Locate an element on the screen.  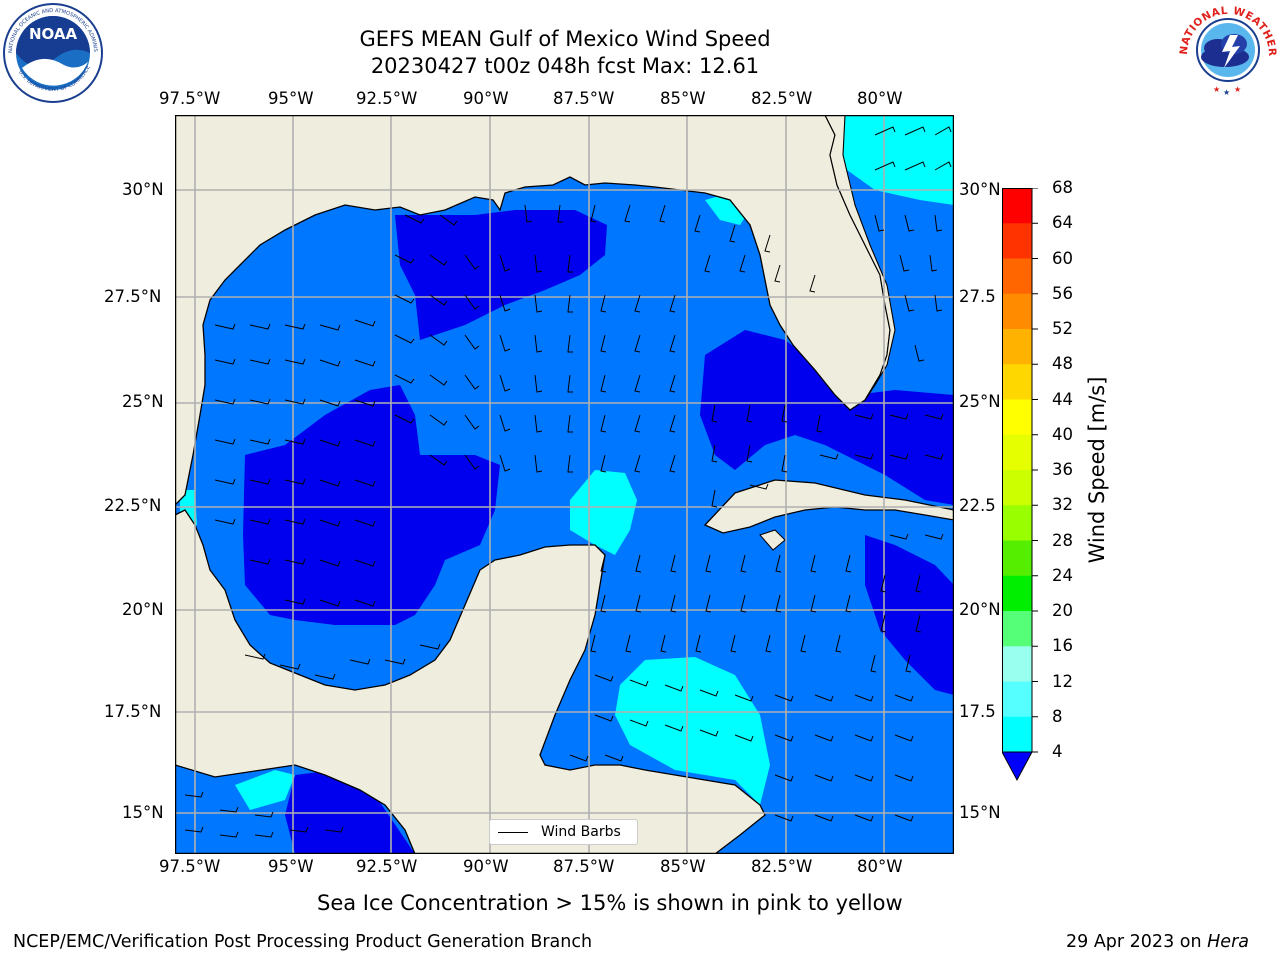
colorbar-tick-label: 64 is located at coordinates (1062, 223).